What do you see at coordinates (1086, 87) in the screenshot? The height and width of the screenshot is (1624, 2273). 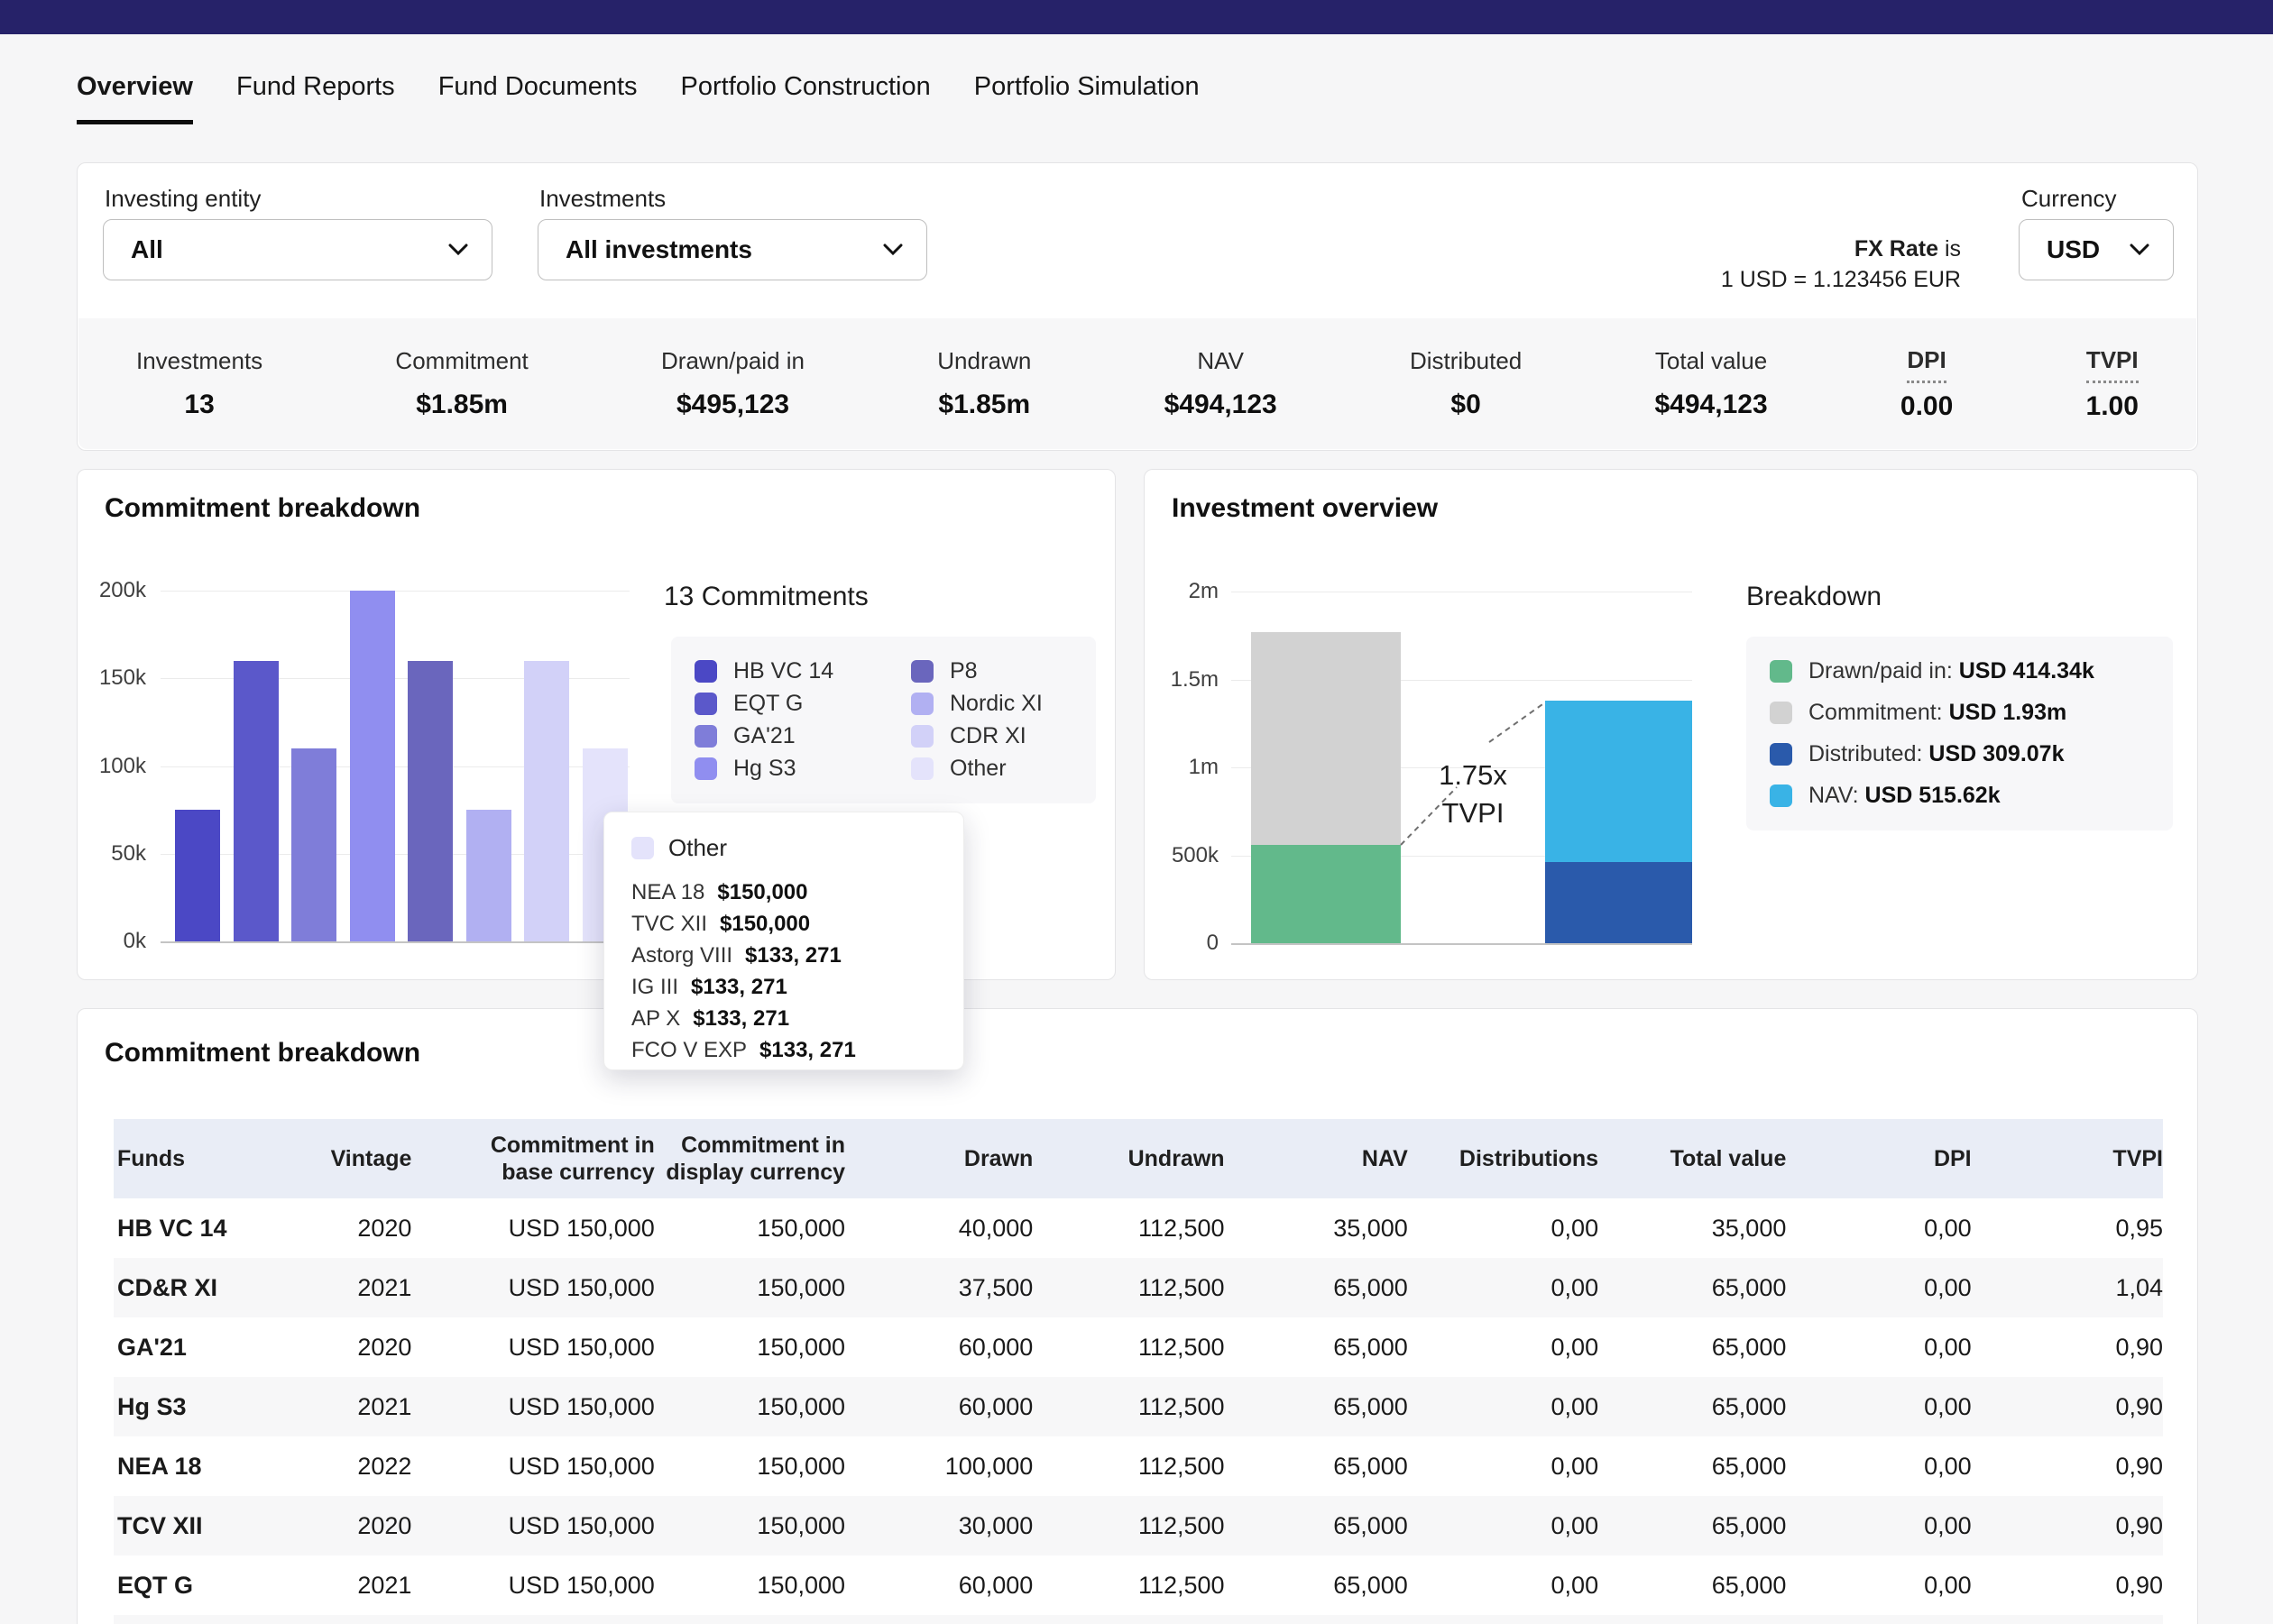 I see `tab-portfolio-simulation: Portfolio Simulation` at bounding box center [1086, 87].